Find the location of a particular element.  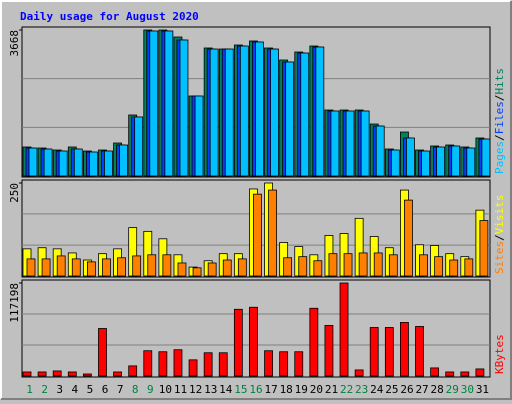

x-tick-label: 31 is located at coordinates (482, 389).